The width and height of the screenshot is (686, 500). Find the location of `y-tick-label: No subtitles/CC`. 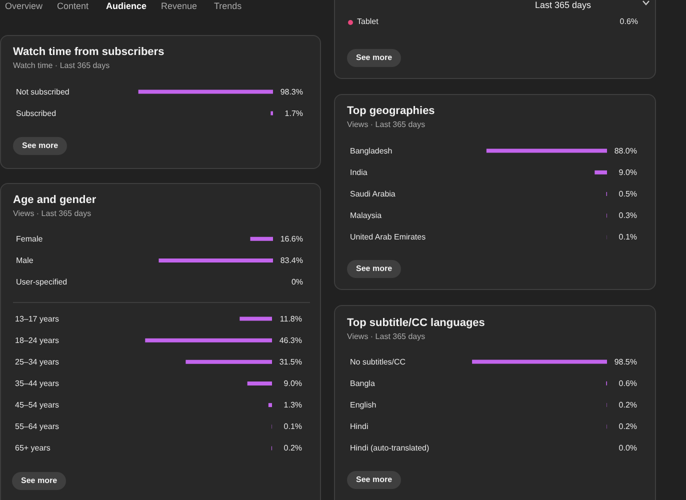

y-tick-label: No subtitles/CC is located at coordinates (378, 361).